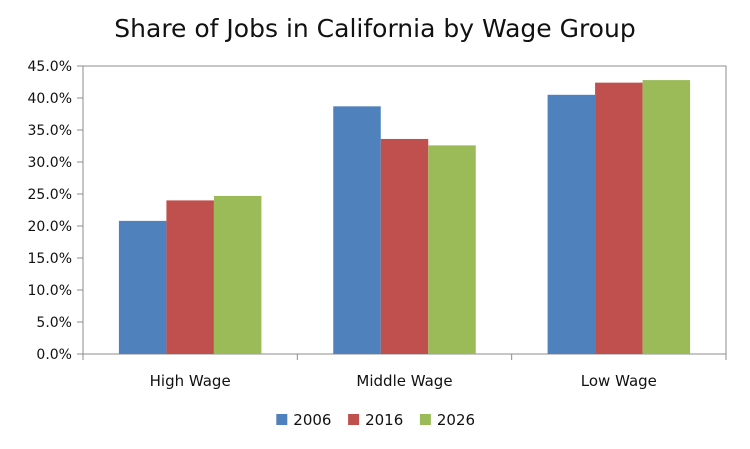 This screenshot has height=449, width=750. Describe the element at coordinates (425, 419) in the screenshot. I see `legend-swatch-2026` at that location.